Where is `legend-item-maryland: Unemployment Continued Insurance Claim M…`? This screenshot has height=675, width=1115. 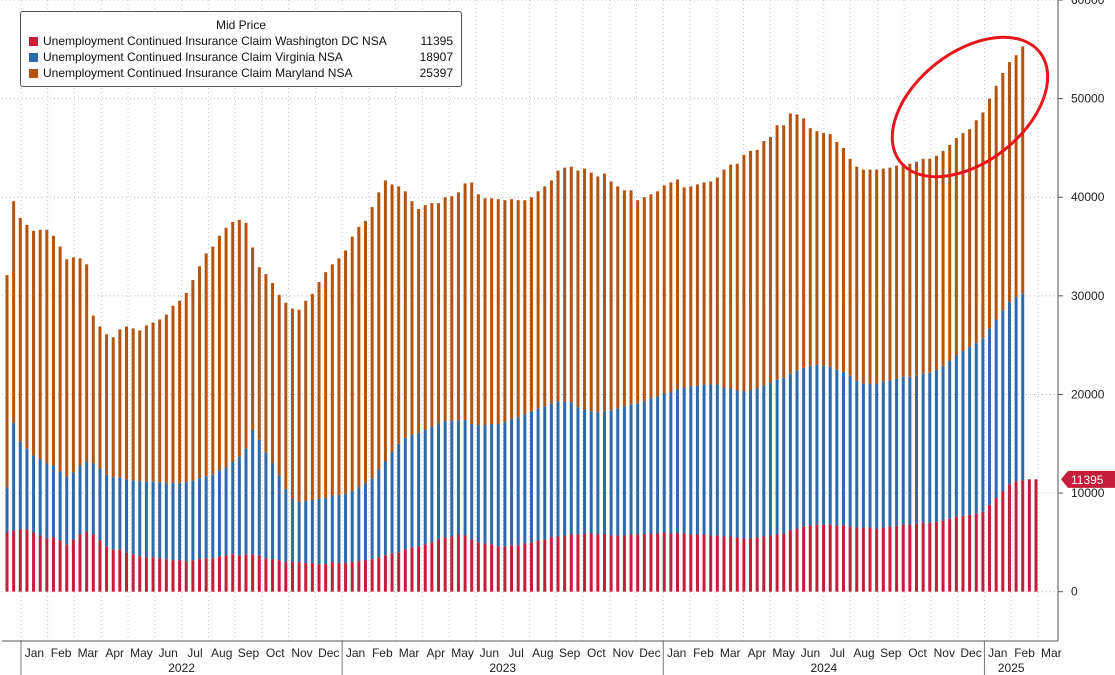
legend-item-maryland: Unemployment Continued Insurance Claim M… is located at coordinates (241, 73).